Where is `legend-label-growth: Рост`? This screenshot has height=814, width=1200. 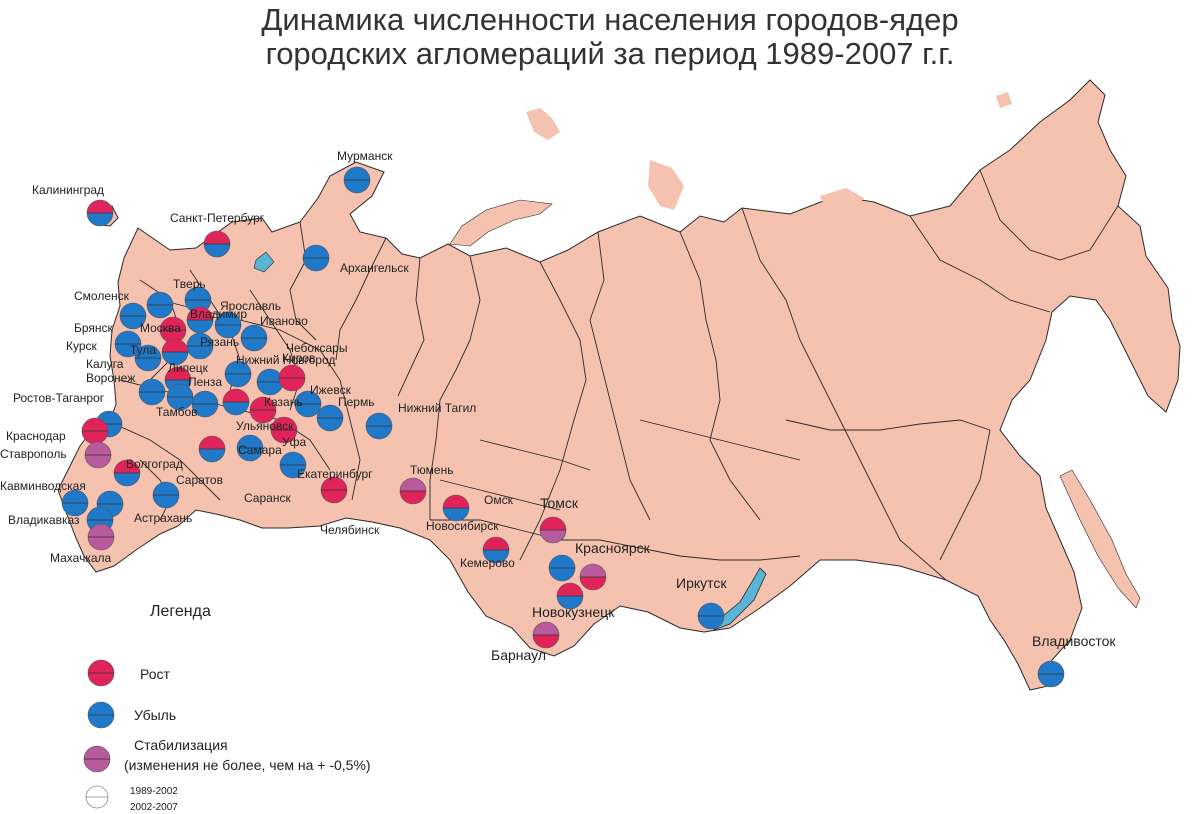
legend-label-growth: Рост is located at coordinates (155, 674).